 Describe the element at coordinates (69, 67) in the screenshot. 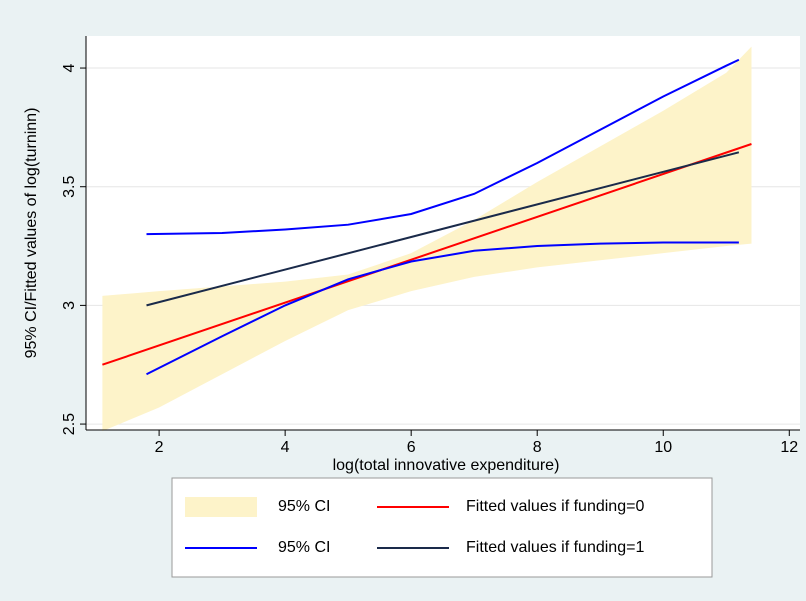

I see `y-tick-label: 4` at that location.